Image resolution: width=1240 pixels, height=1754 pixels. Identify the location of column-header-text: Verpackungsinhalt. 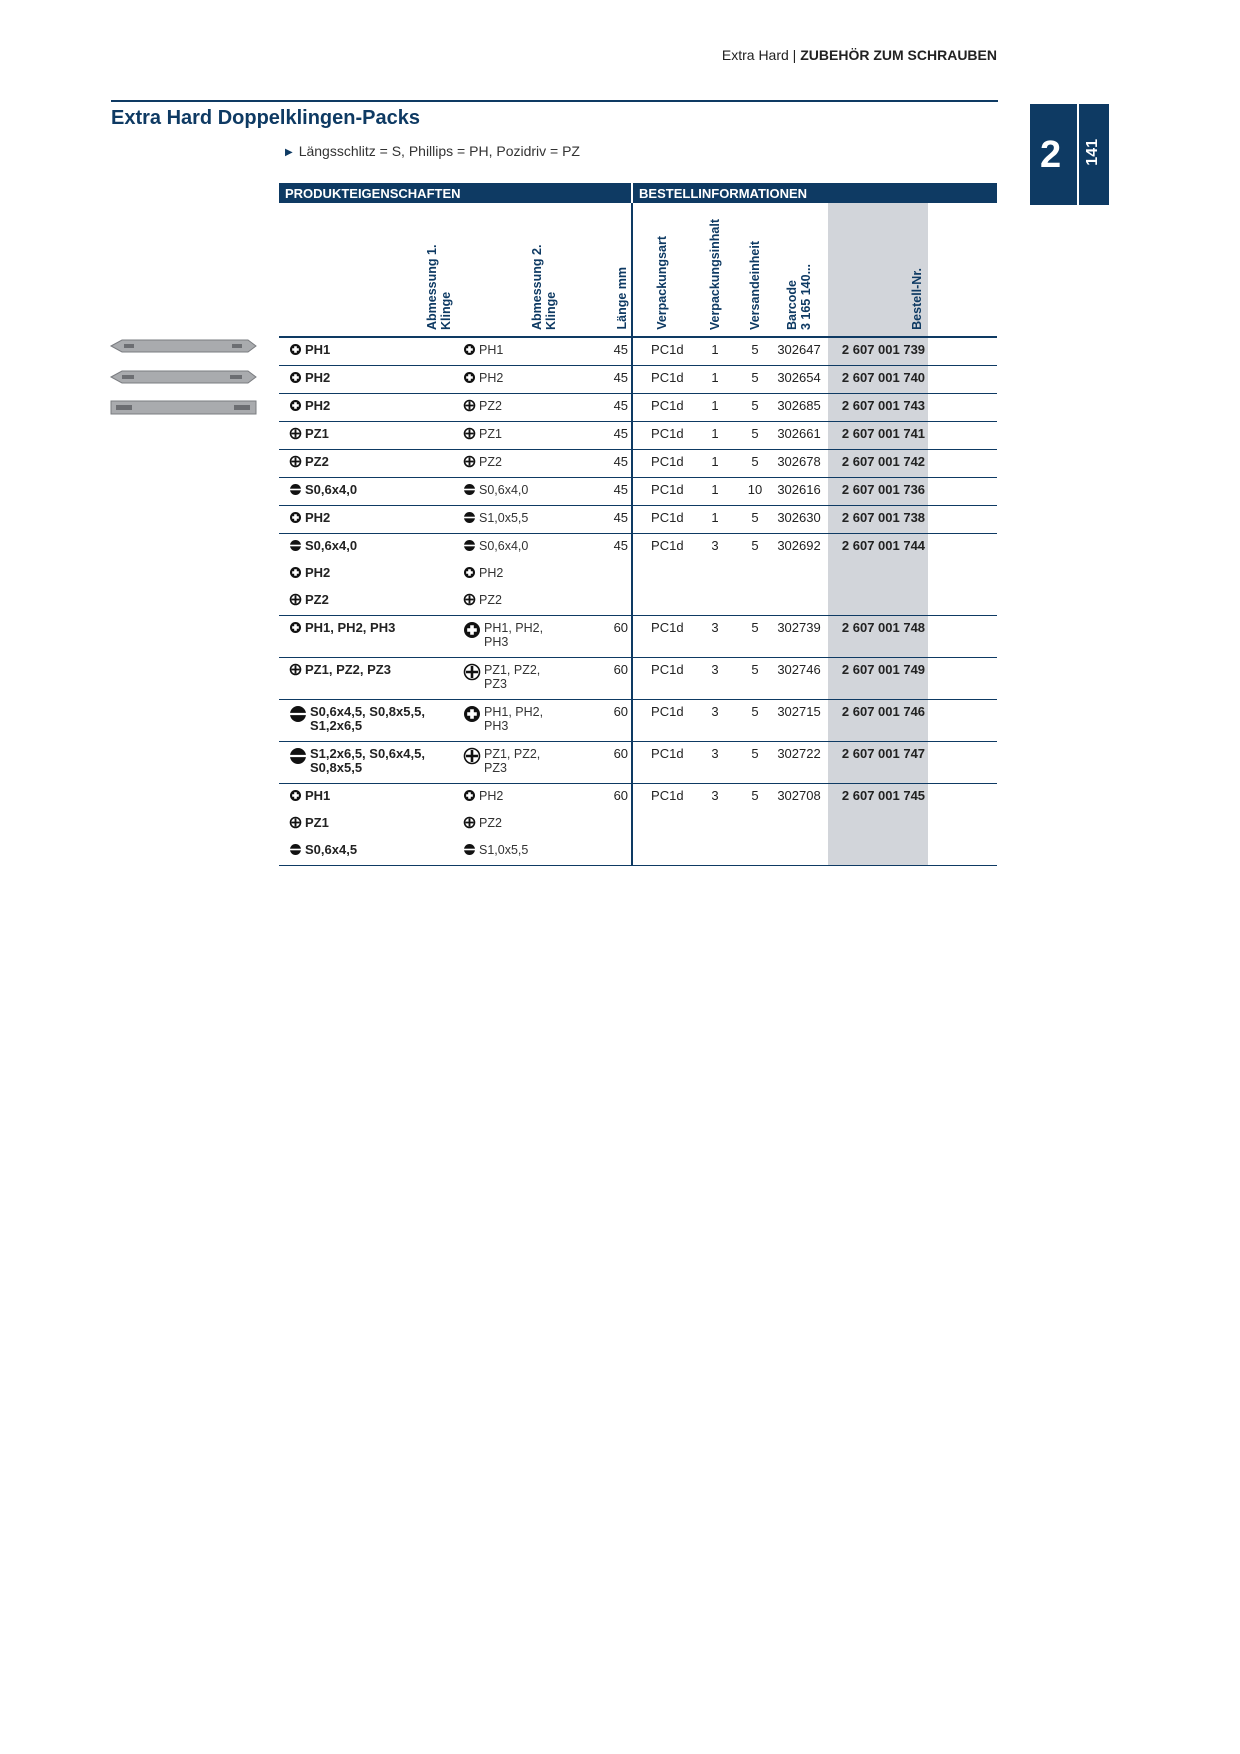
(715, 276).